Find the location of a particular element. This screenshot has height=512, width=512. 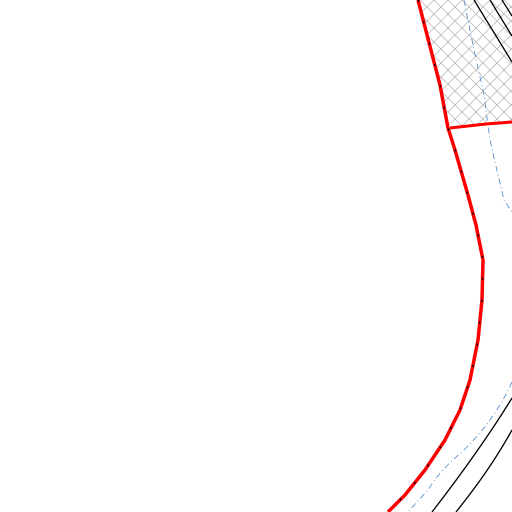

boundary-line is located at coordinates (480, 125).